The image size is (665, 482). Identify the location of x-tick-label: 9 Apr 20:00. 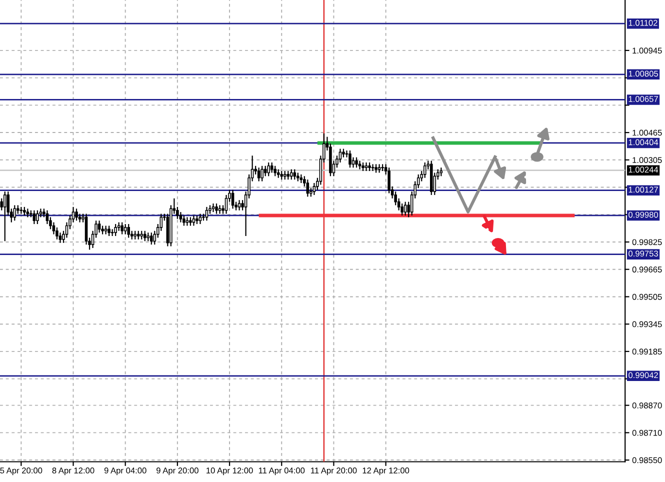
(177, 472).